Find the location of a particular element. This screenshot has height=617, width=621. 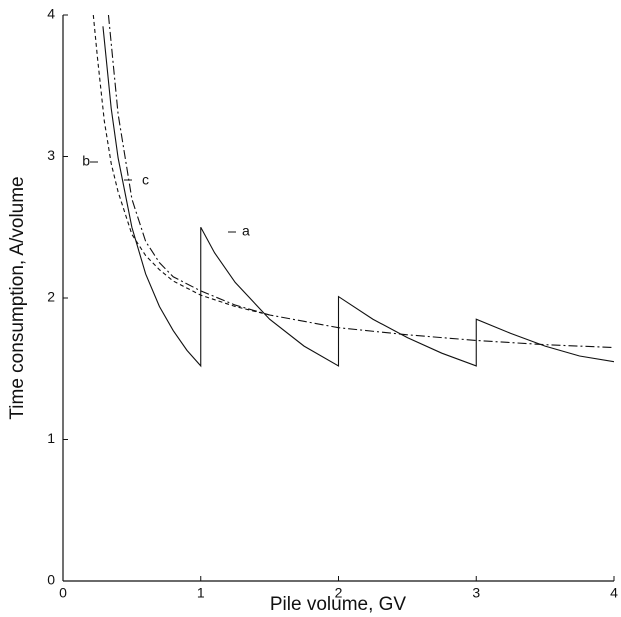

curve-label: c is located at coordinates (145, 180).